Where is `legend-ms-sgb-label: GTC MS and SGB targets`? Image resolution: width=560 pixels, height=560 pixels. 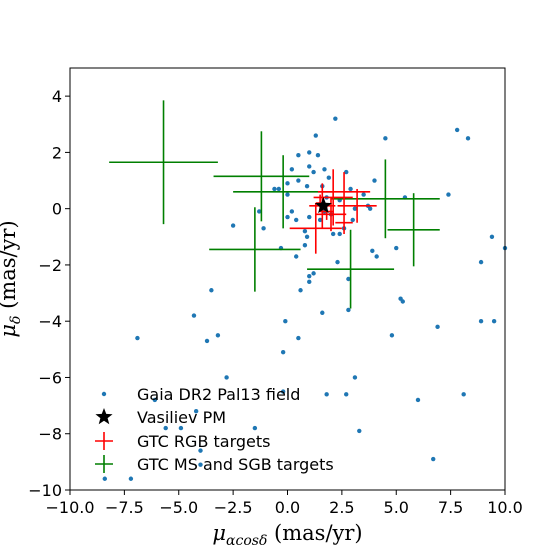 legend-ms-sgb-label: GTC MS and SGB targets is located at coordinates (235, 464).